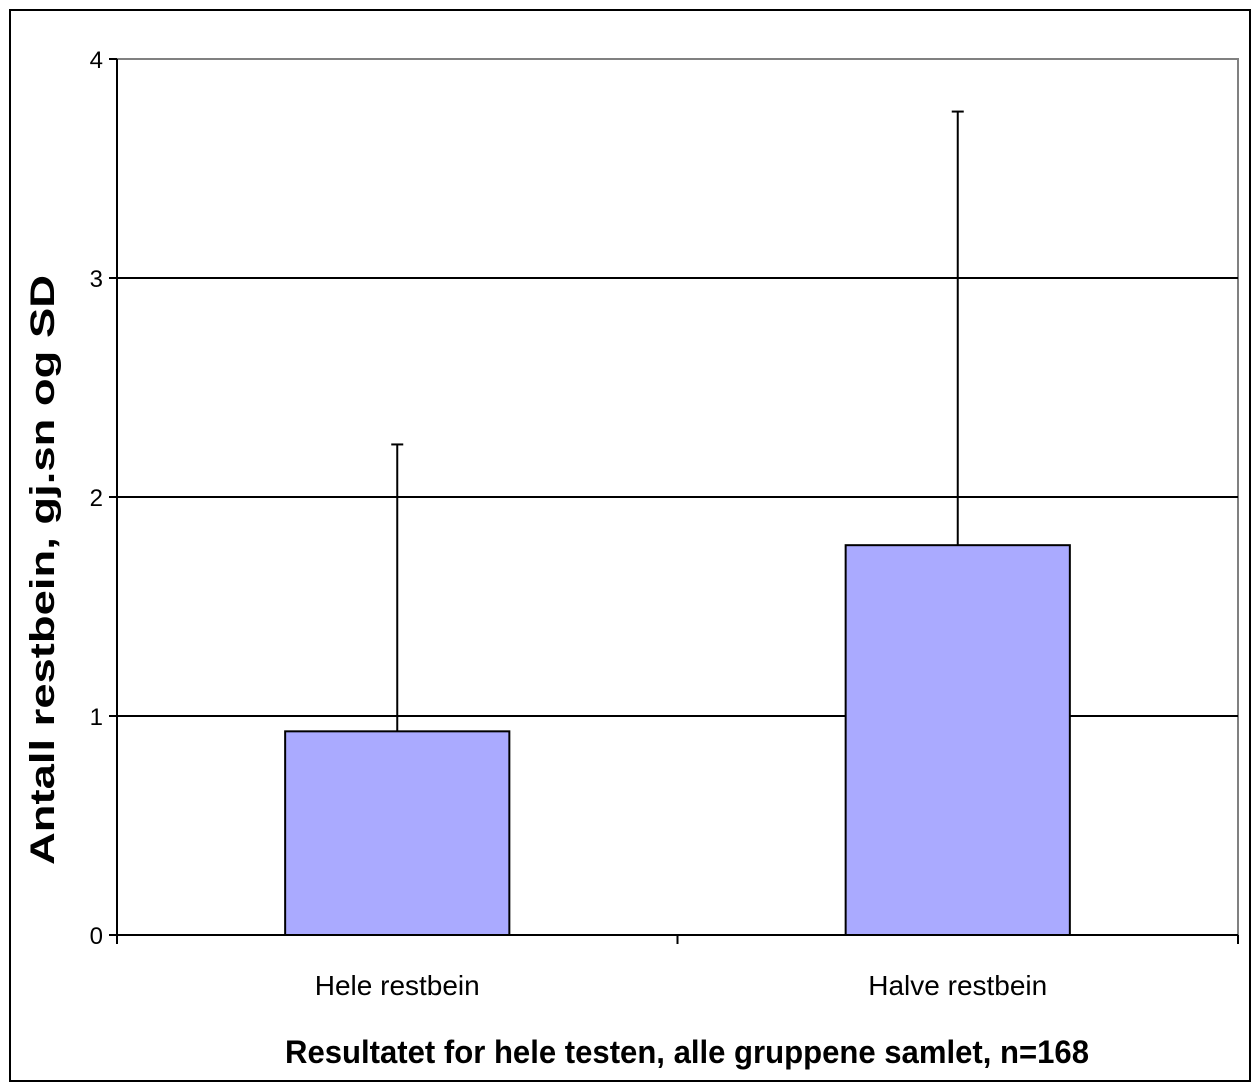 The height and width of the screenshot is (1082, 1251). I want to click on y-axis-label: Antall restbein, gj.sn og SD, so click(43, 570).